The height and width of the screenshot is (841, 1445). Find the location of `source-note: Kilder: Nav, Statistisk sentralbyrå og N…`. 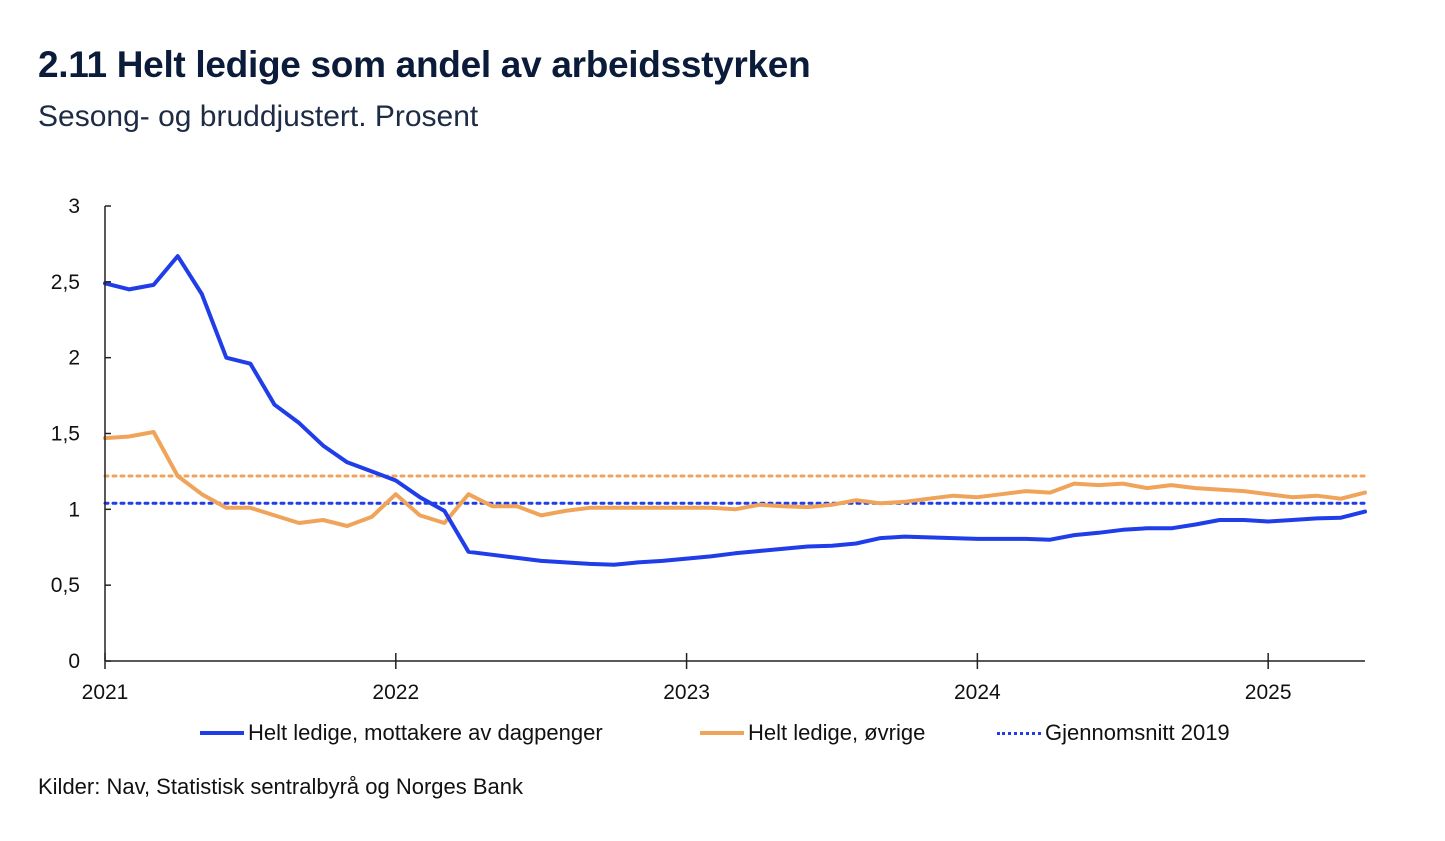

source-note: Kilder: Nav, Statistisk sentralbyrå og N… is located at coordinates (281, 786).